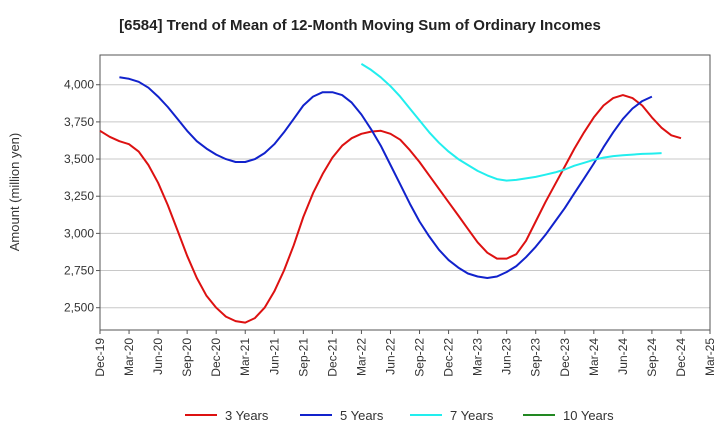 This screenshot has height=440, width=720. I want to click on x-tick-label: Dec-23, so click(565, 357).